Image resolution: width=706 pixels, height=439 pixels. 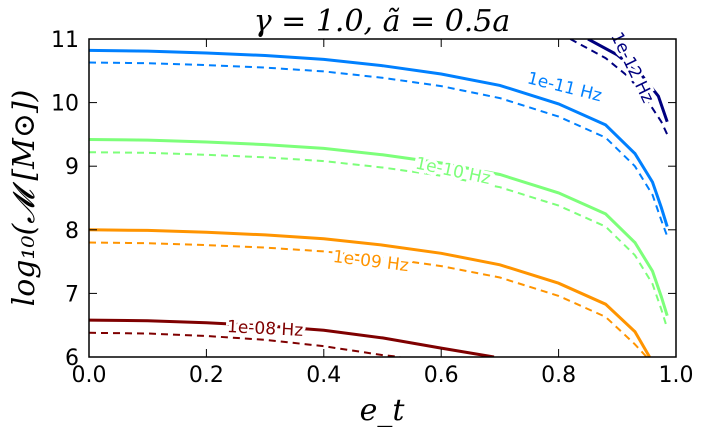 I want to click on x-tick-label: 0.6, so click(x=441, y=375).